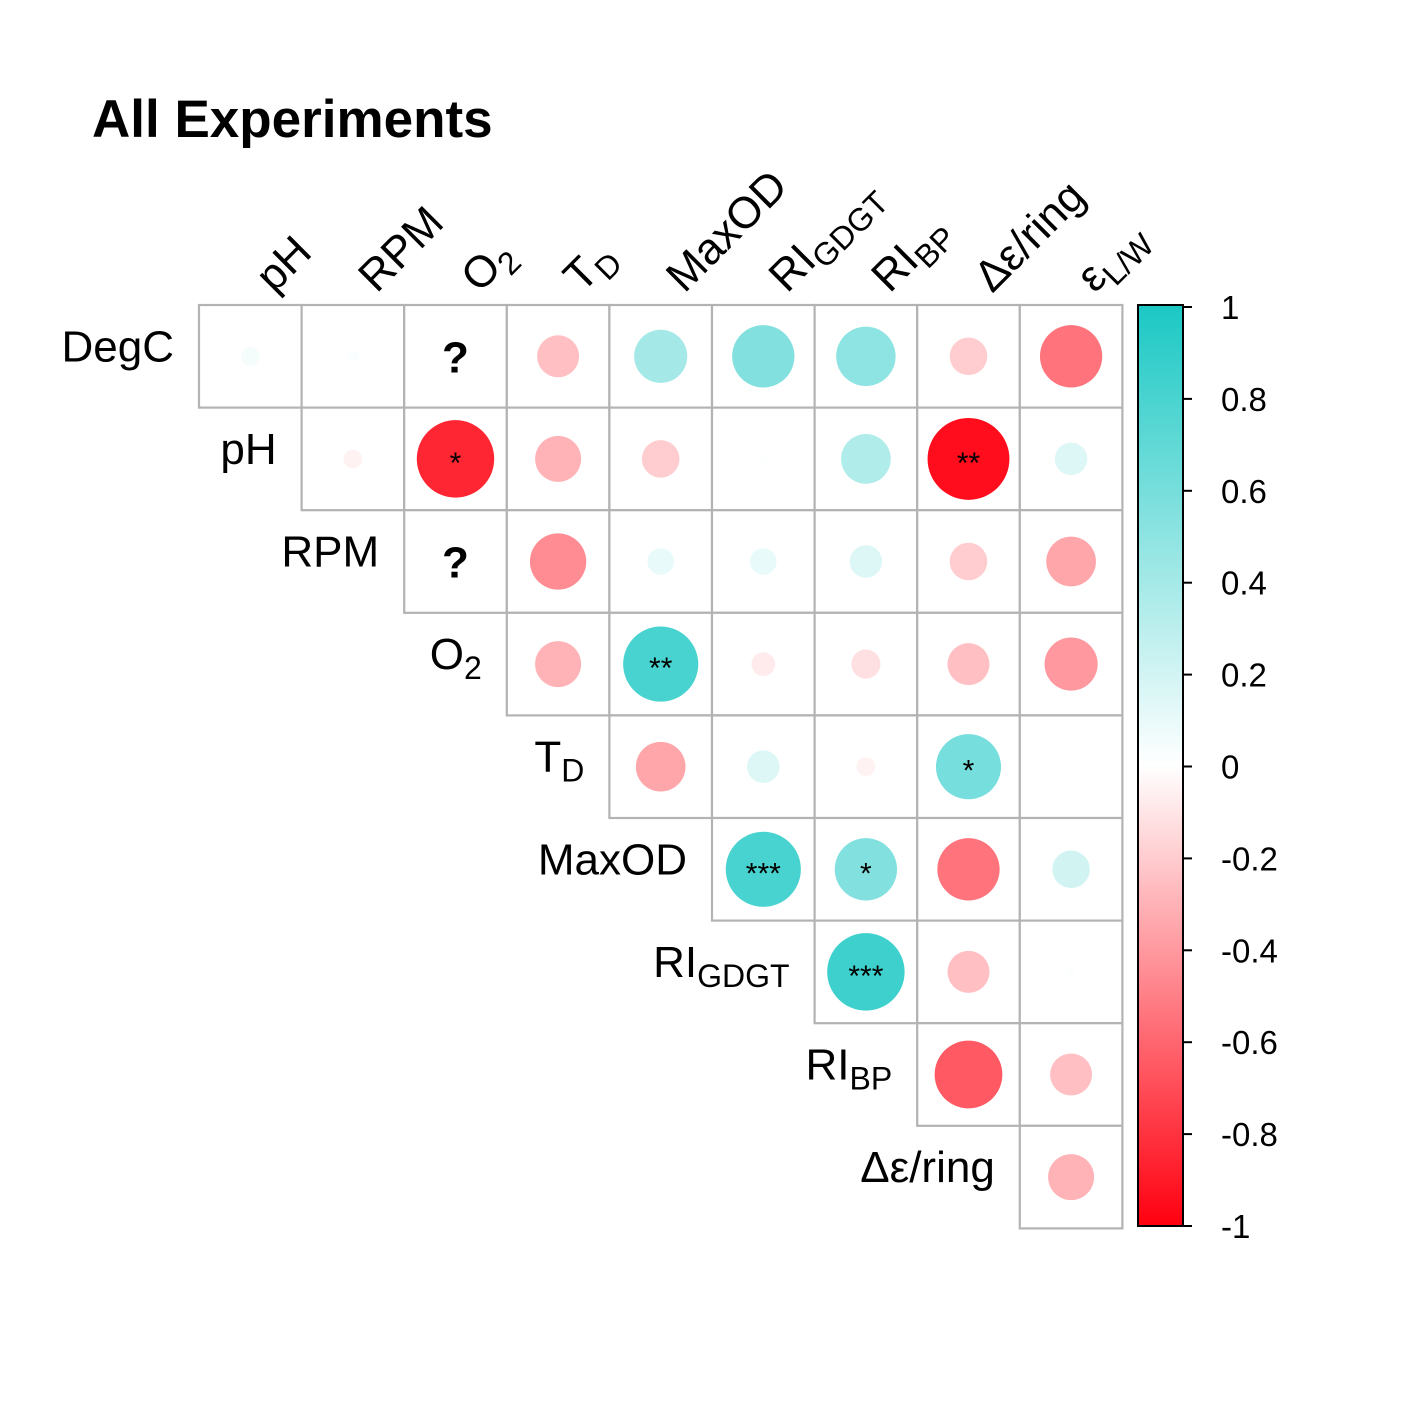 This screenshot has width=1417, height=1417. What do you see at coordinates (1244, 675) in the screenshot?
I see `colorbar-tick-label: 0.2` at bounding box center [1244, 675].